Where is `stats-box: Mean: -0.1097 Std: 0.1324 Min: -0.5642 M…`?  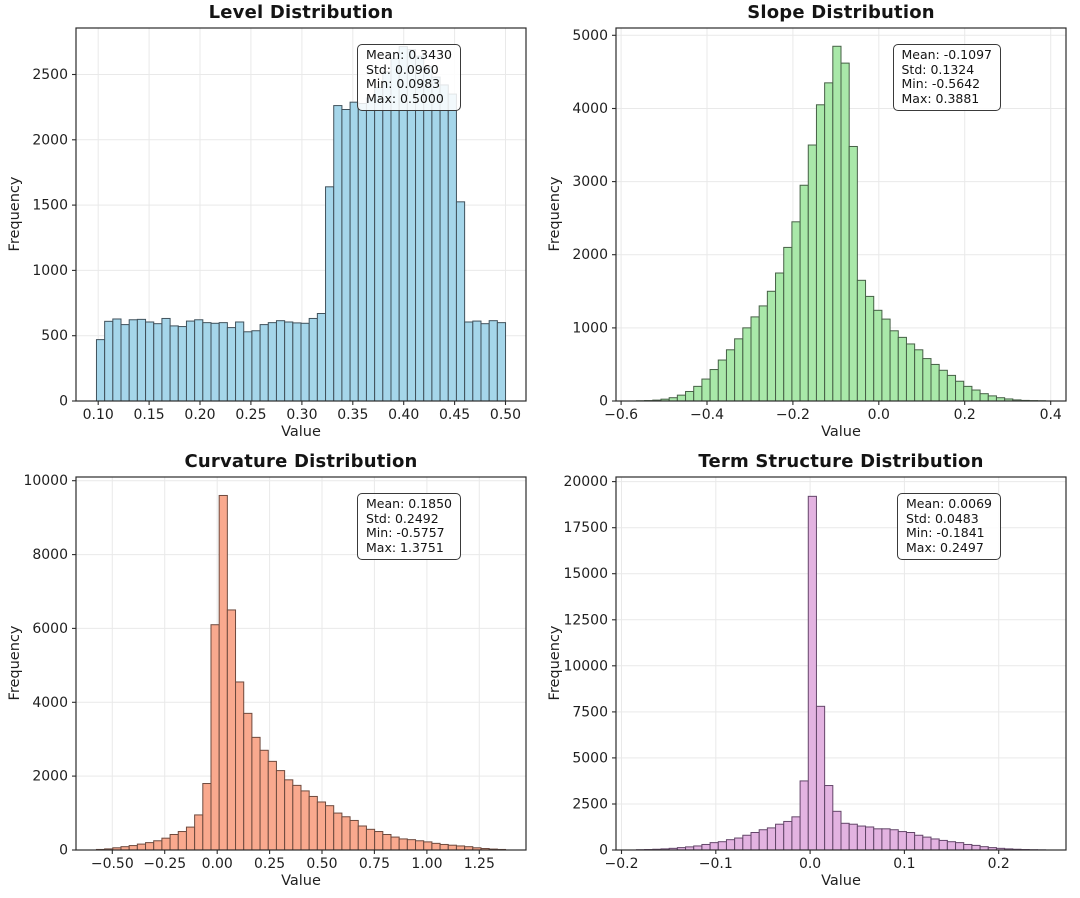
stats-box: Mean: -0.1097 Std: 0.1324 Min: -0.5642 M… is located at coordinates (946, 77).